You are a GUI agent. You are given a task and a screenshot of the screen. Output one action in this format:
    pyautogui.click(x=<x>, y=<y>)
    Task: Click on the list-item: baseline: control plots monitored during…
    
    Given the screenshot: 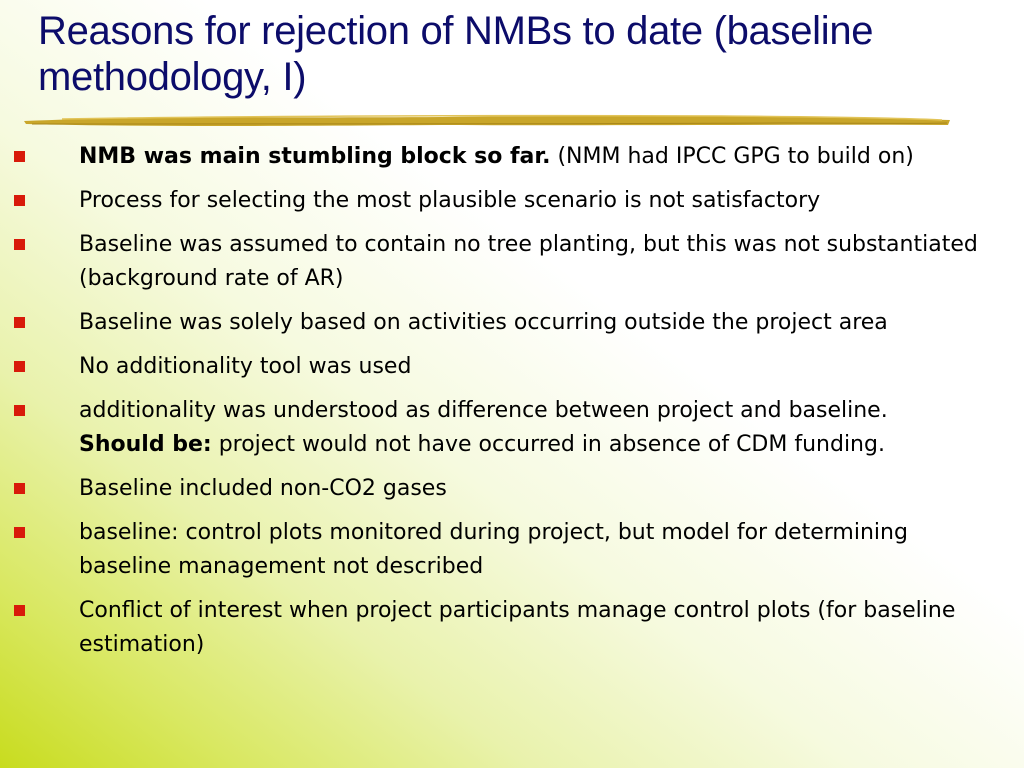 What is the action you would take?
    pyautogui.click(x=512, y=550)
    